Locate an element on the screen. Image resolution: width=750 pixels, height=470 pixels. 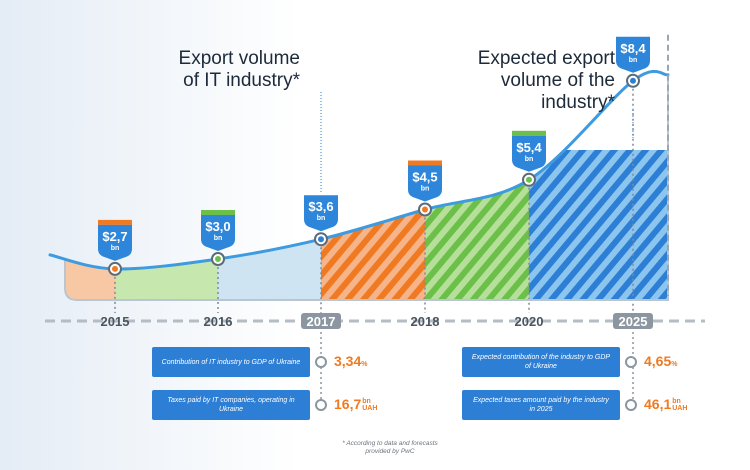
value-badge-2015 is located at coordinates (115, 242).